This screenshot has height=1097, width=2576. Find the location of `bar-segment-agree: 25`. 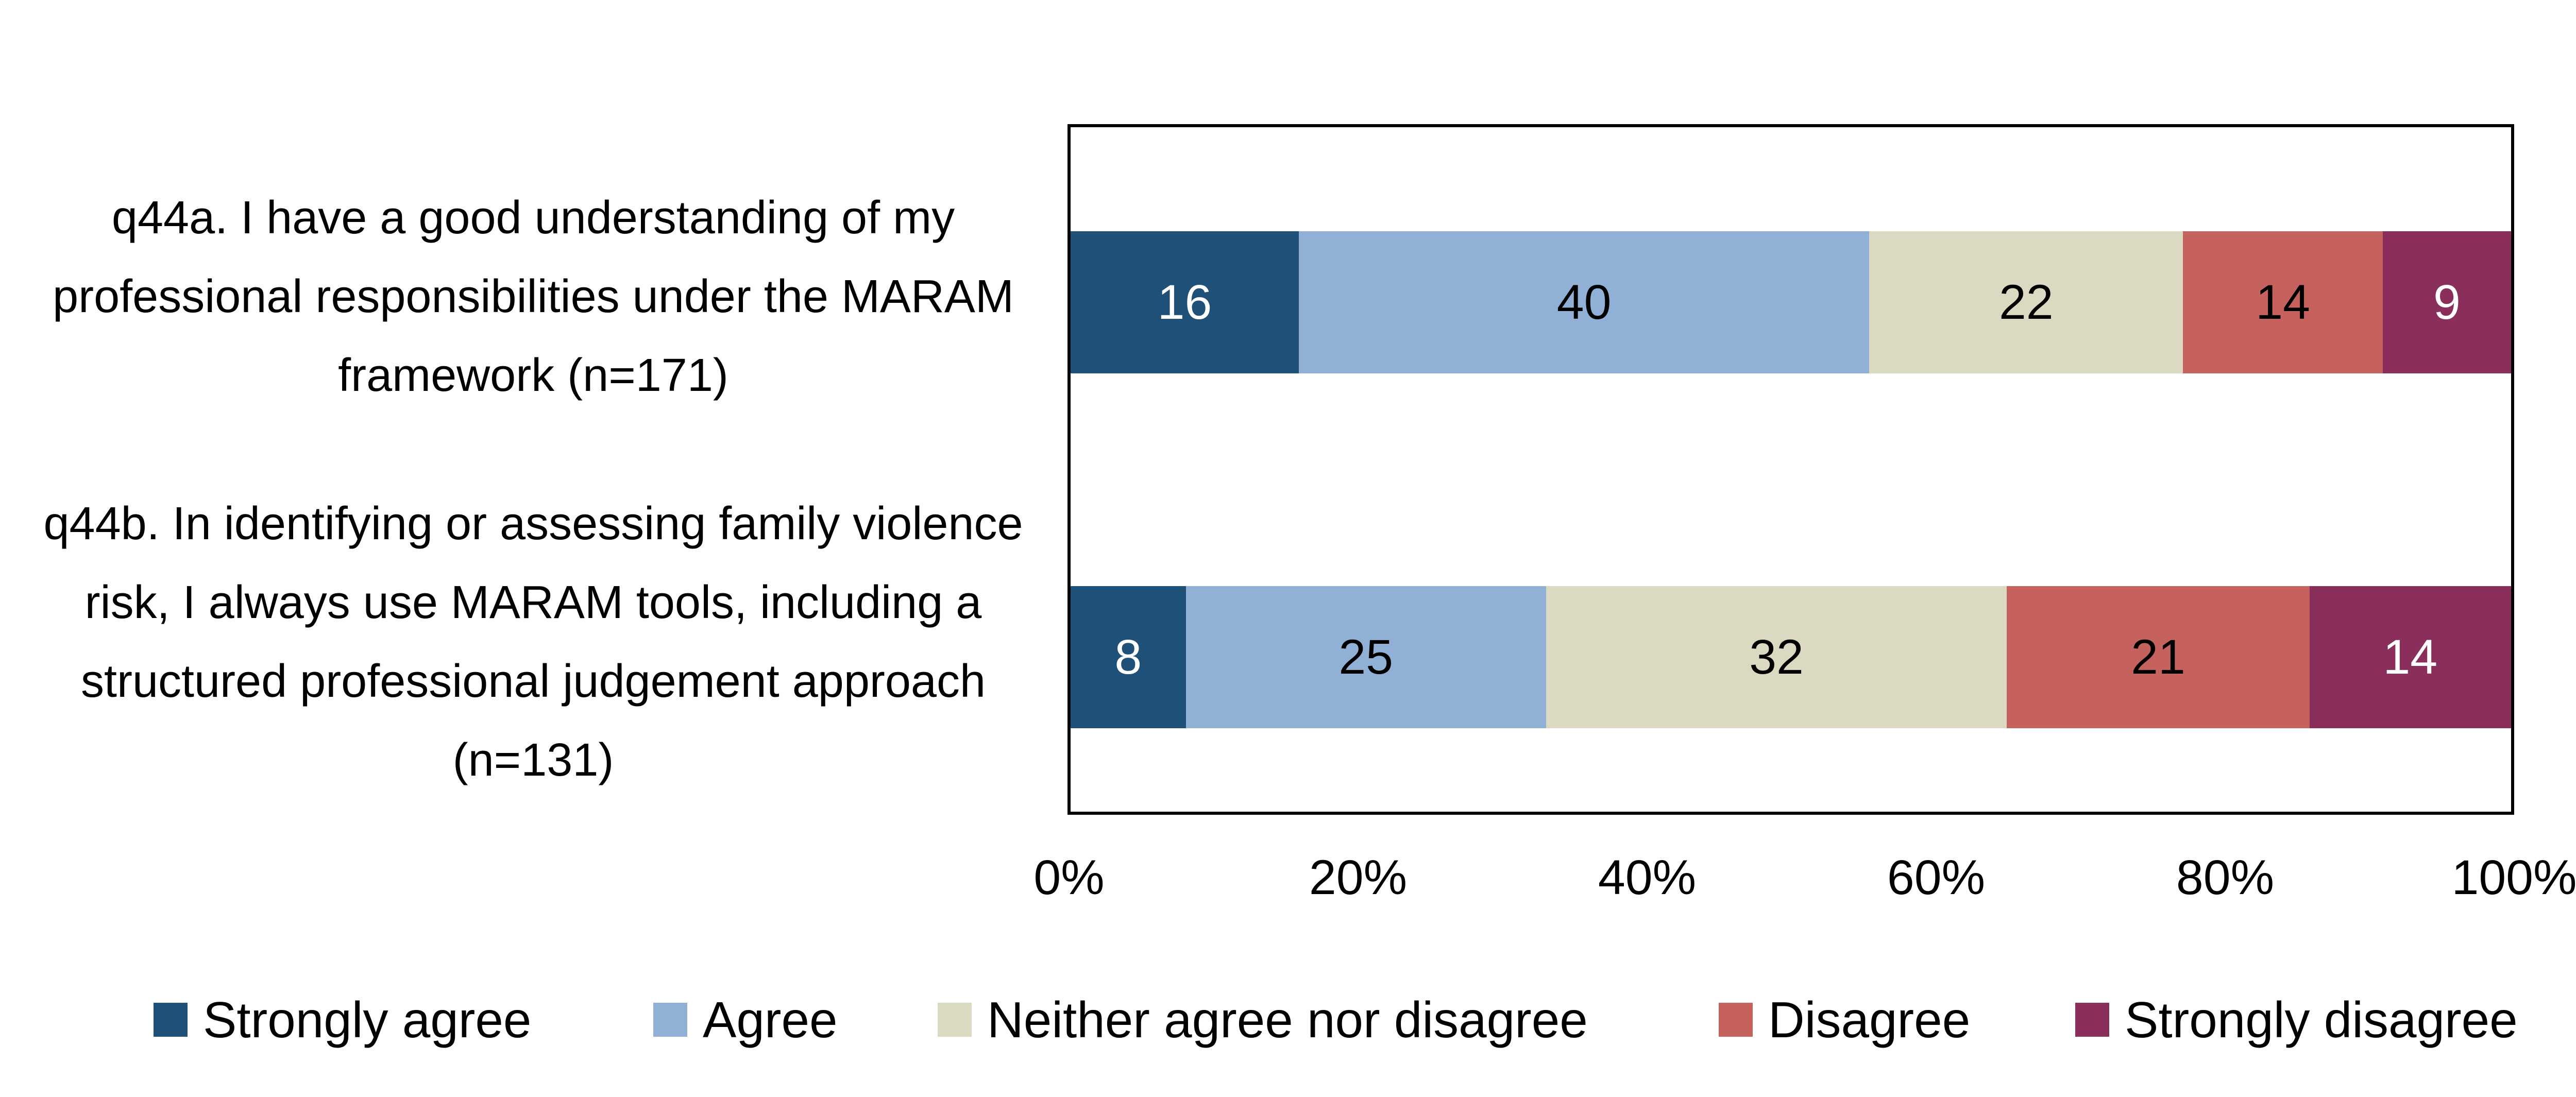

bar-segment-agree: 25 is located at coordinates (1365, 657).